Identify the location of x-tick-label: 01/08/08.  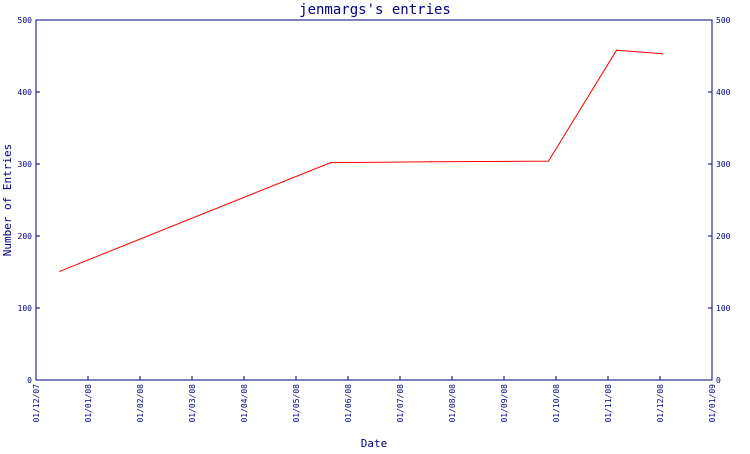
(452, 403).